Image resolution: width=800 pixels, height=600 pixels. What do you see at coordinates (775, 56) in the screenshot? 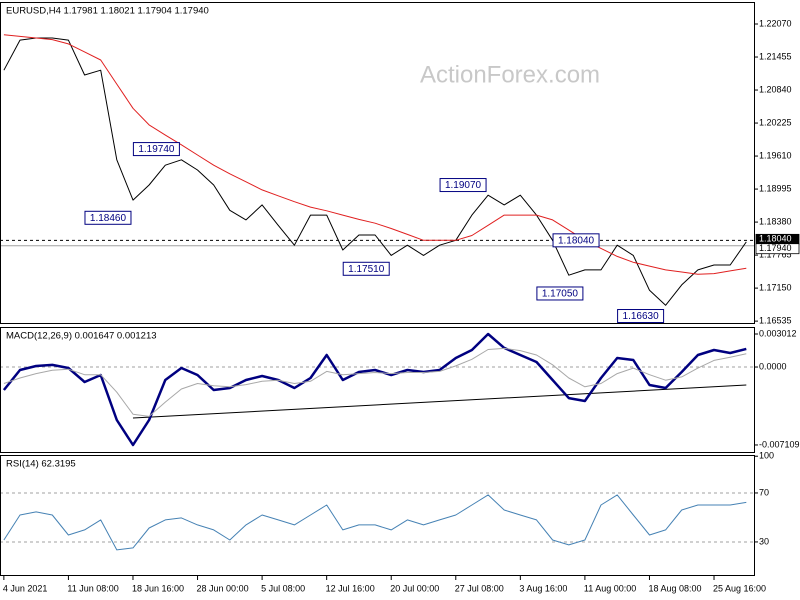
I see `y-tick-label: 1.21455` at bounding box center [775, 56].